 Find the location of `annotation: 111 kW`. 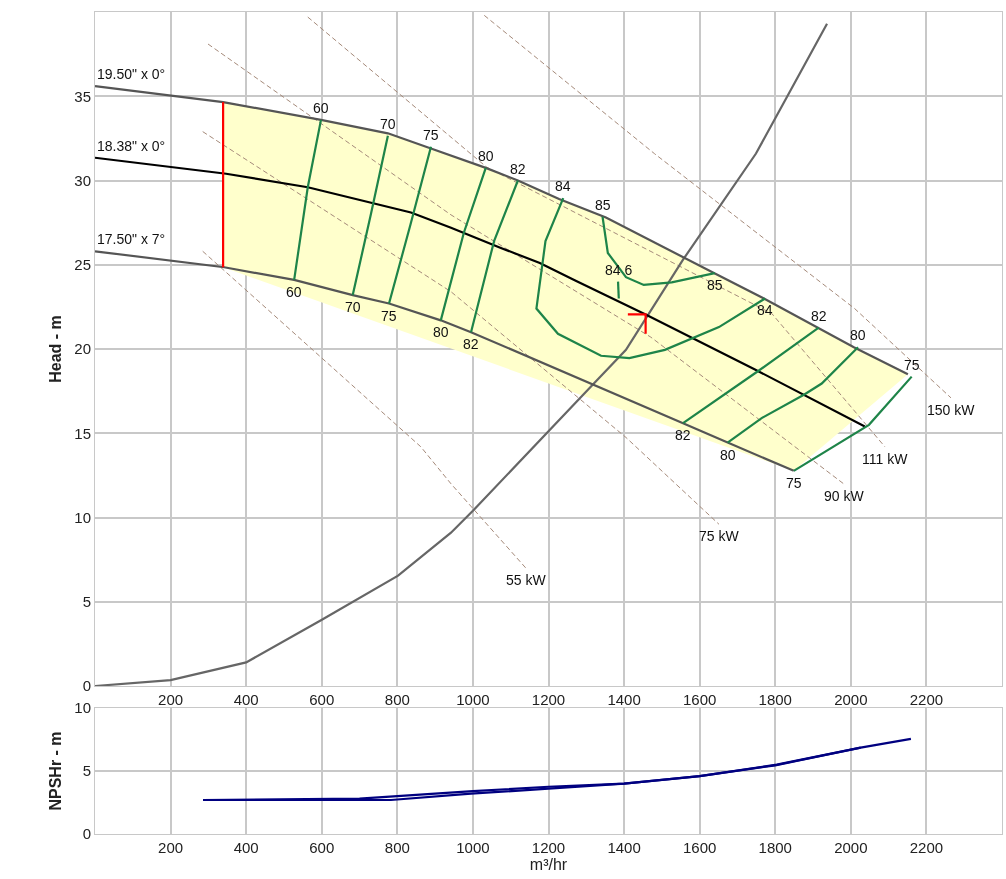

annotation: 111 kW is located at coordinates (885, 459).